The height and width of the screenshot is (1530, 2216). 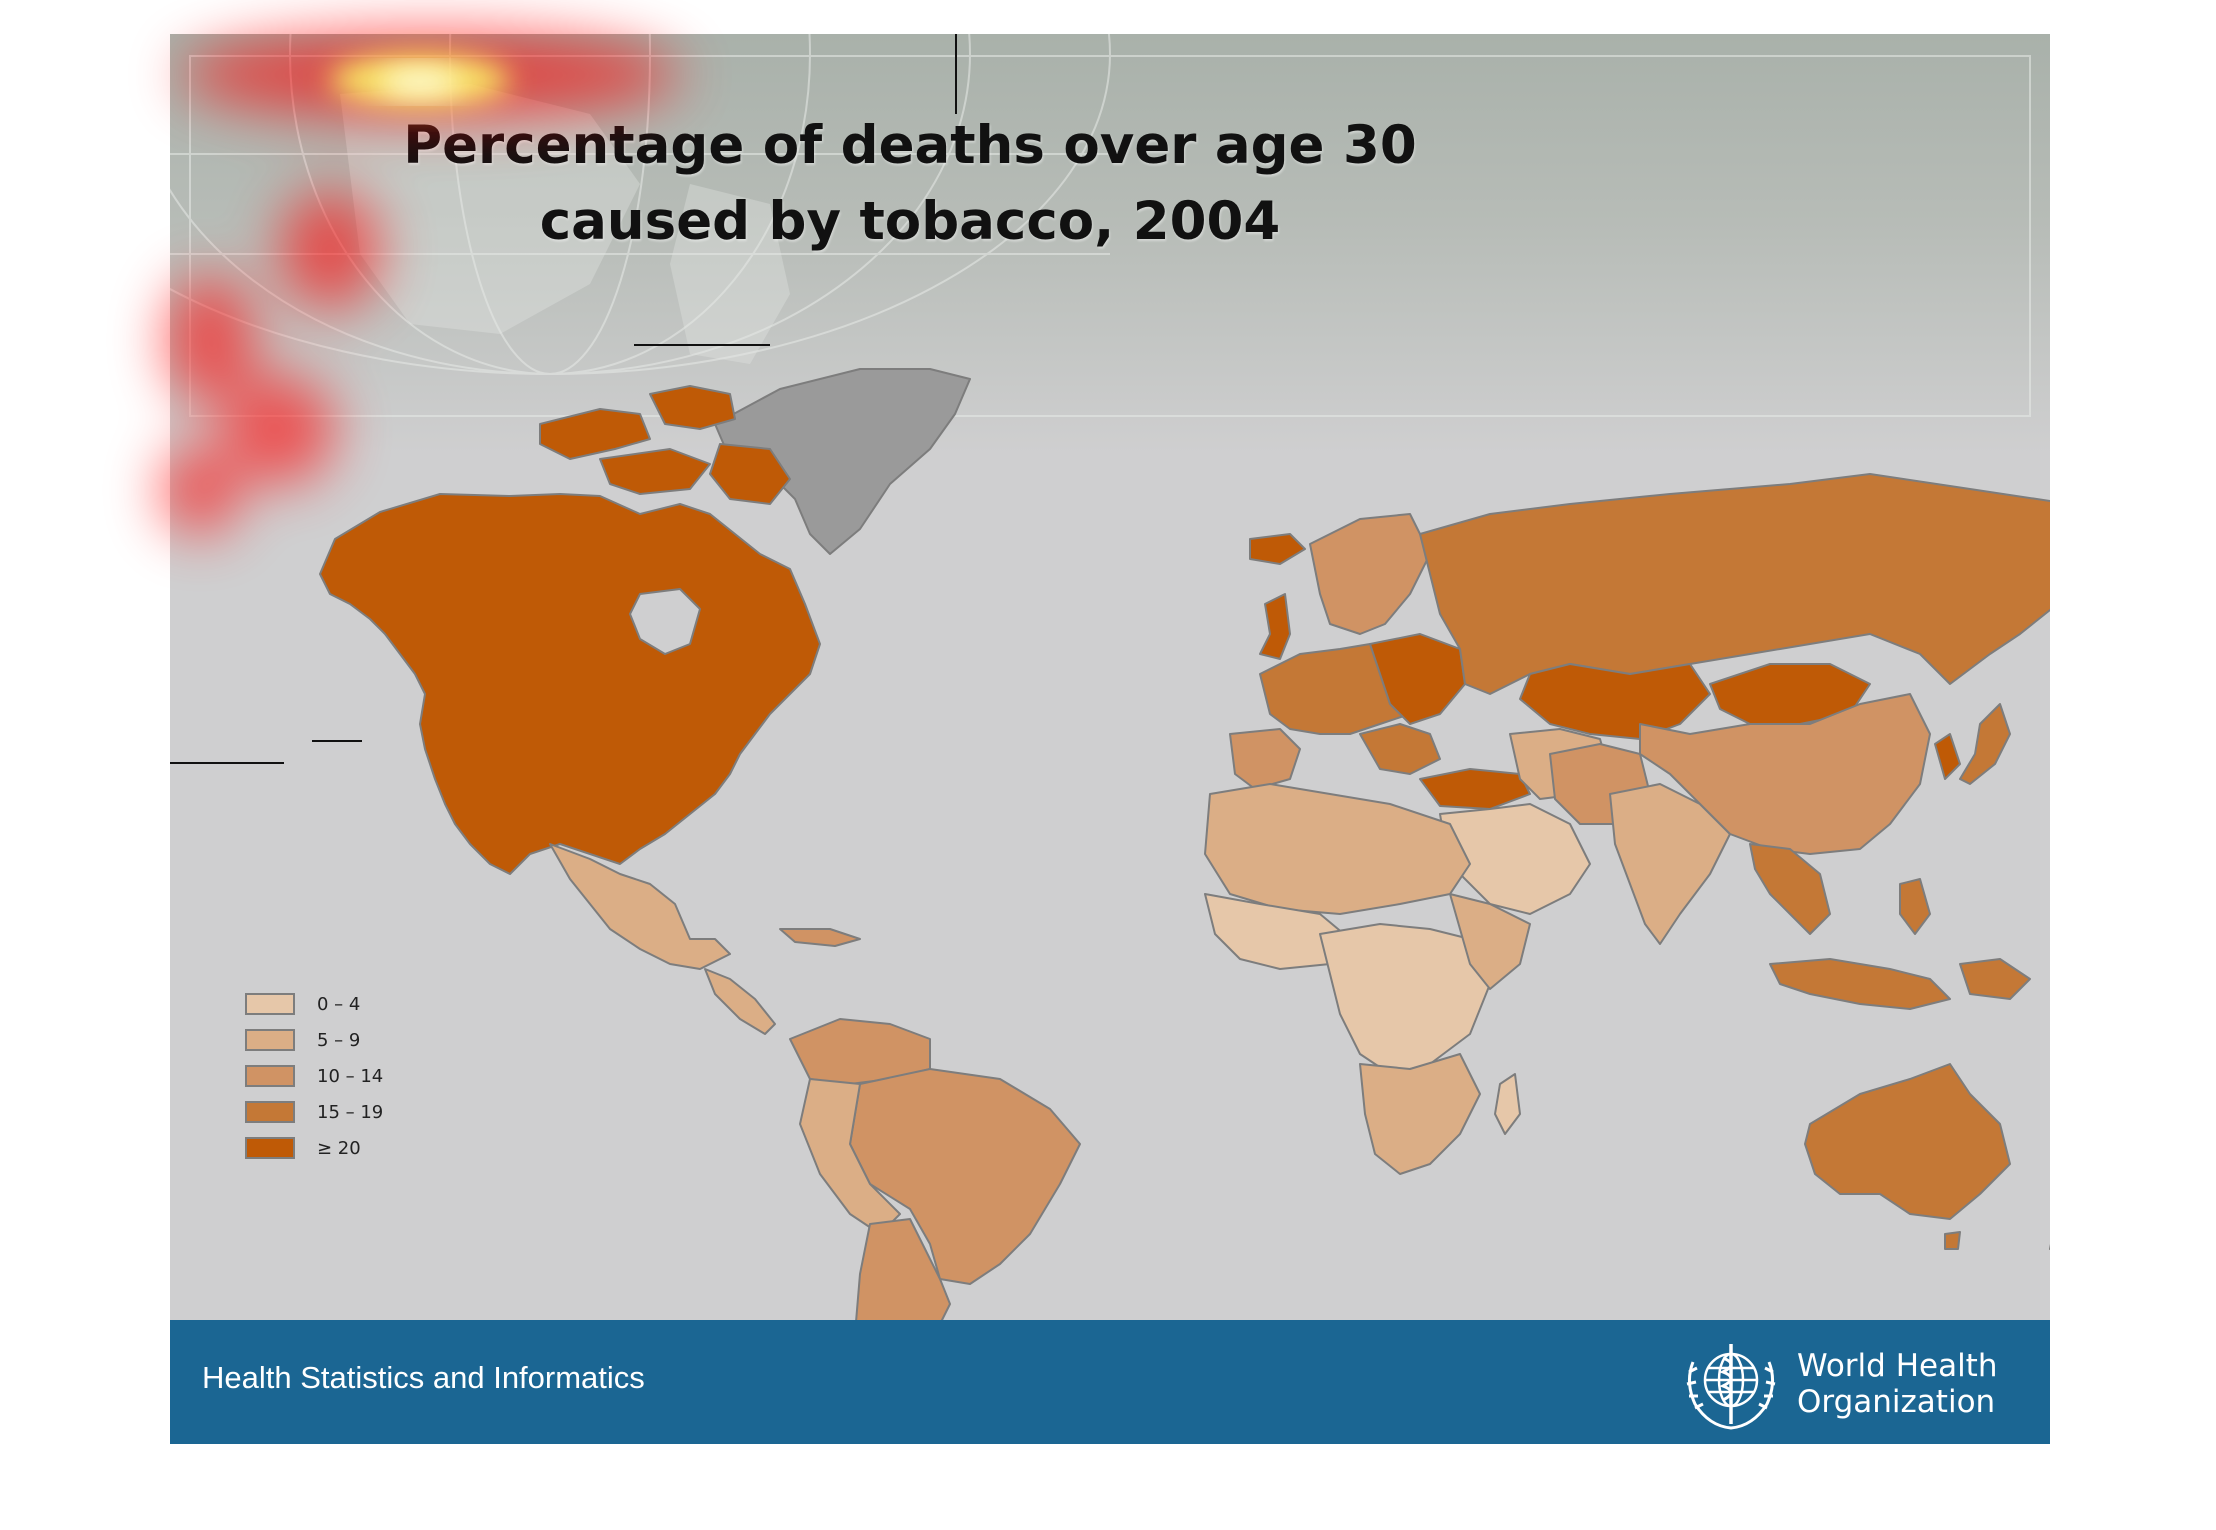 I want to click on who-emblem-icon, so click(x=1731, y=1387).